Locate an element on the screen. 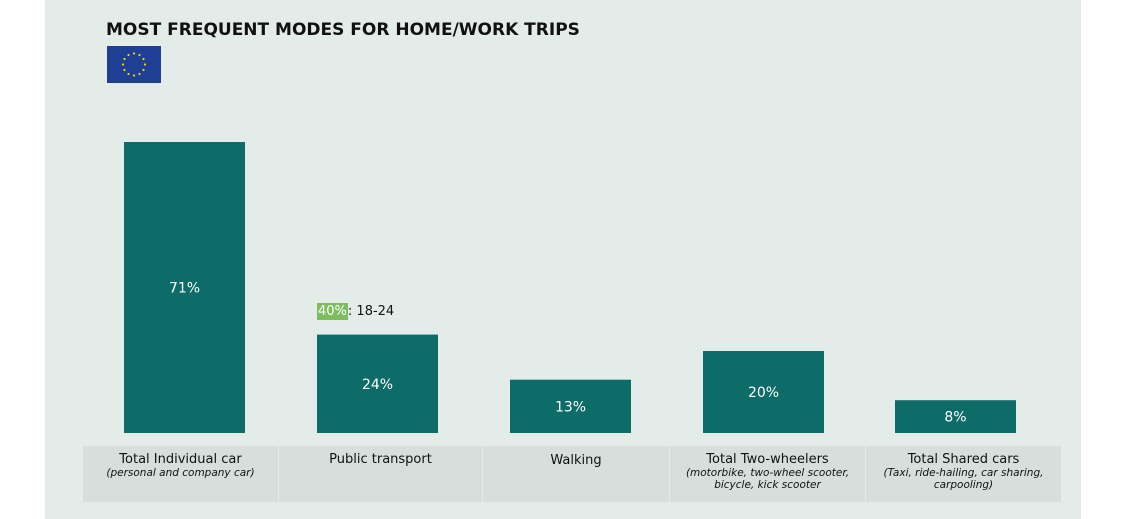 The height and width of the screenshot is (519, 1140). annotation-text: : 18-24 is located at coordinates (371, 311).